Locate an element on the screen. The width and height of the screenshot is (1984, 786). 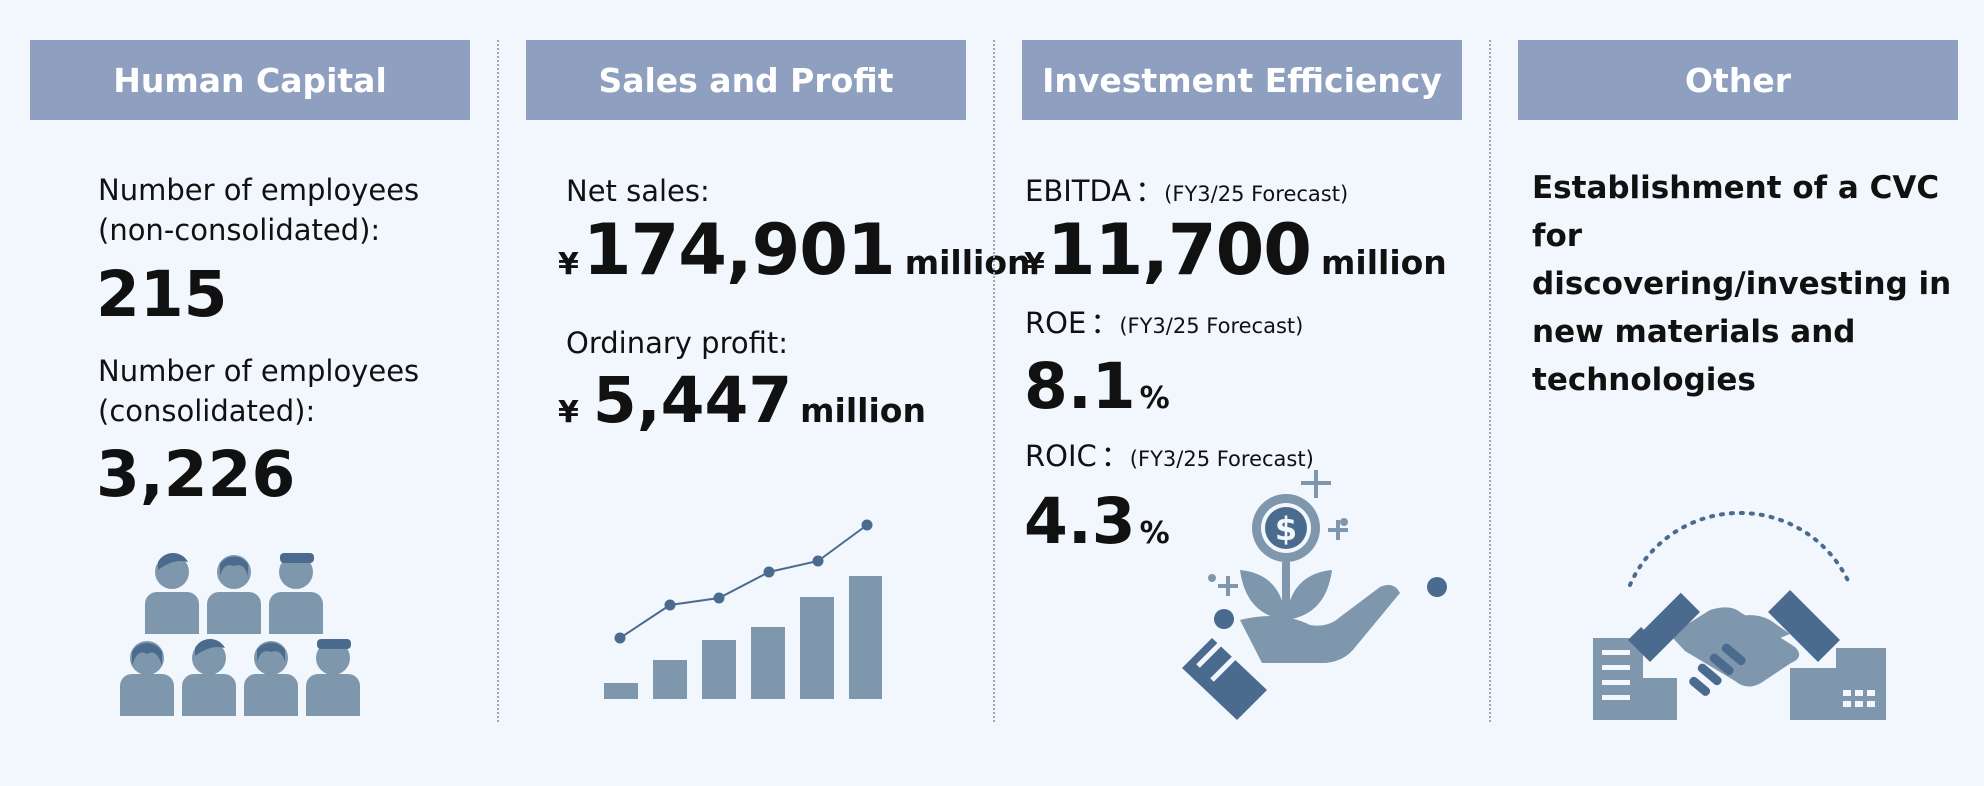
consolidated-value: 3,226 is located at coordinates (196, 474).